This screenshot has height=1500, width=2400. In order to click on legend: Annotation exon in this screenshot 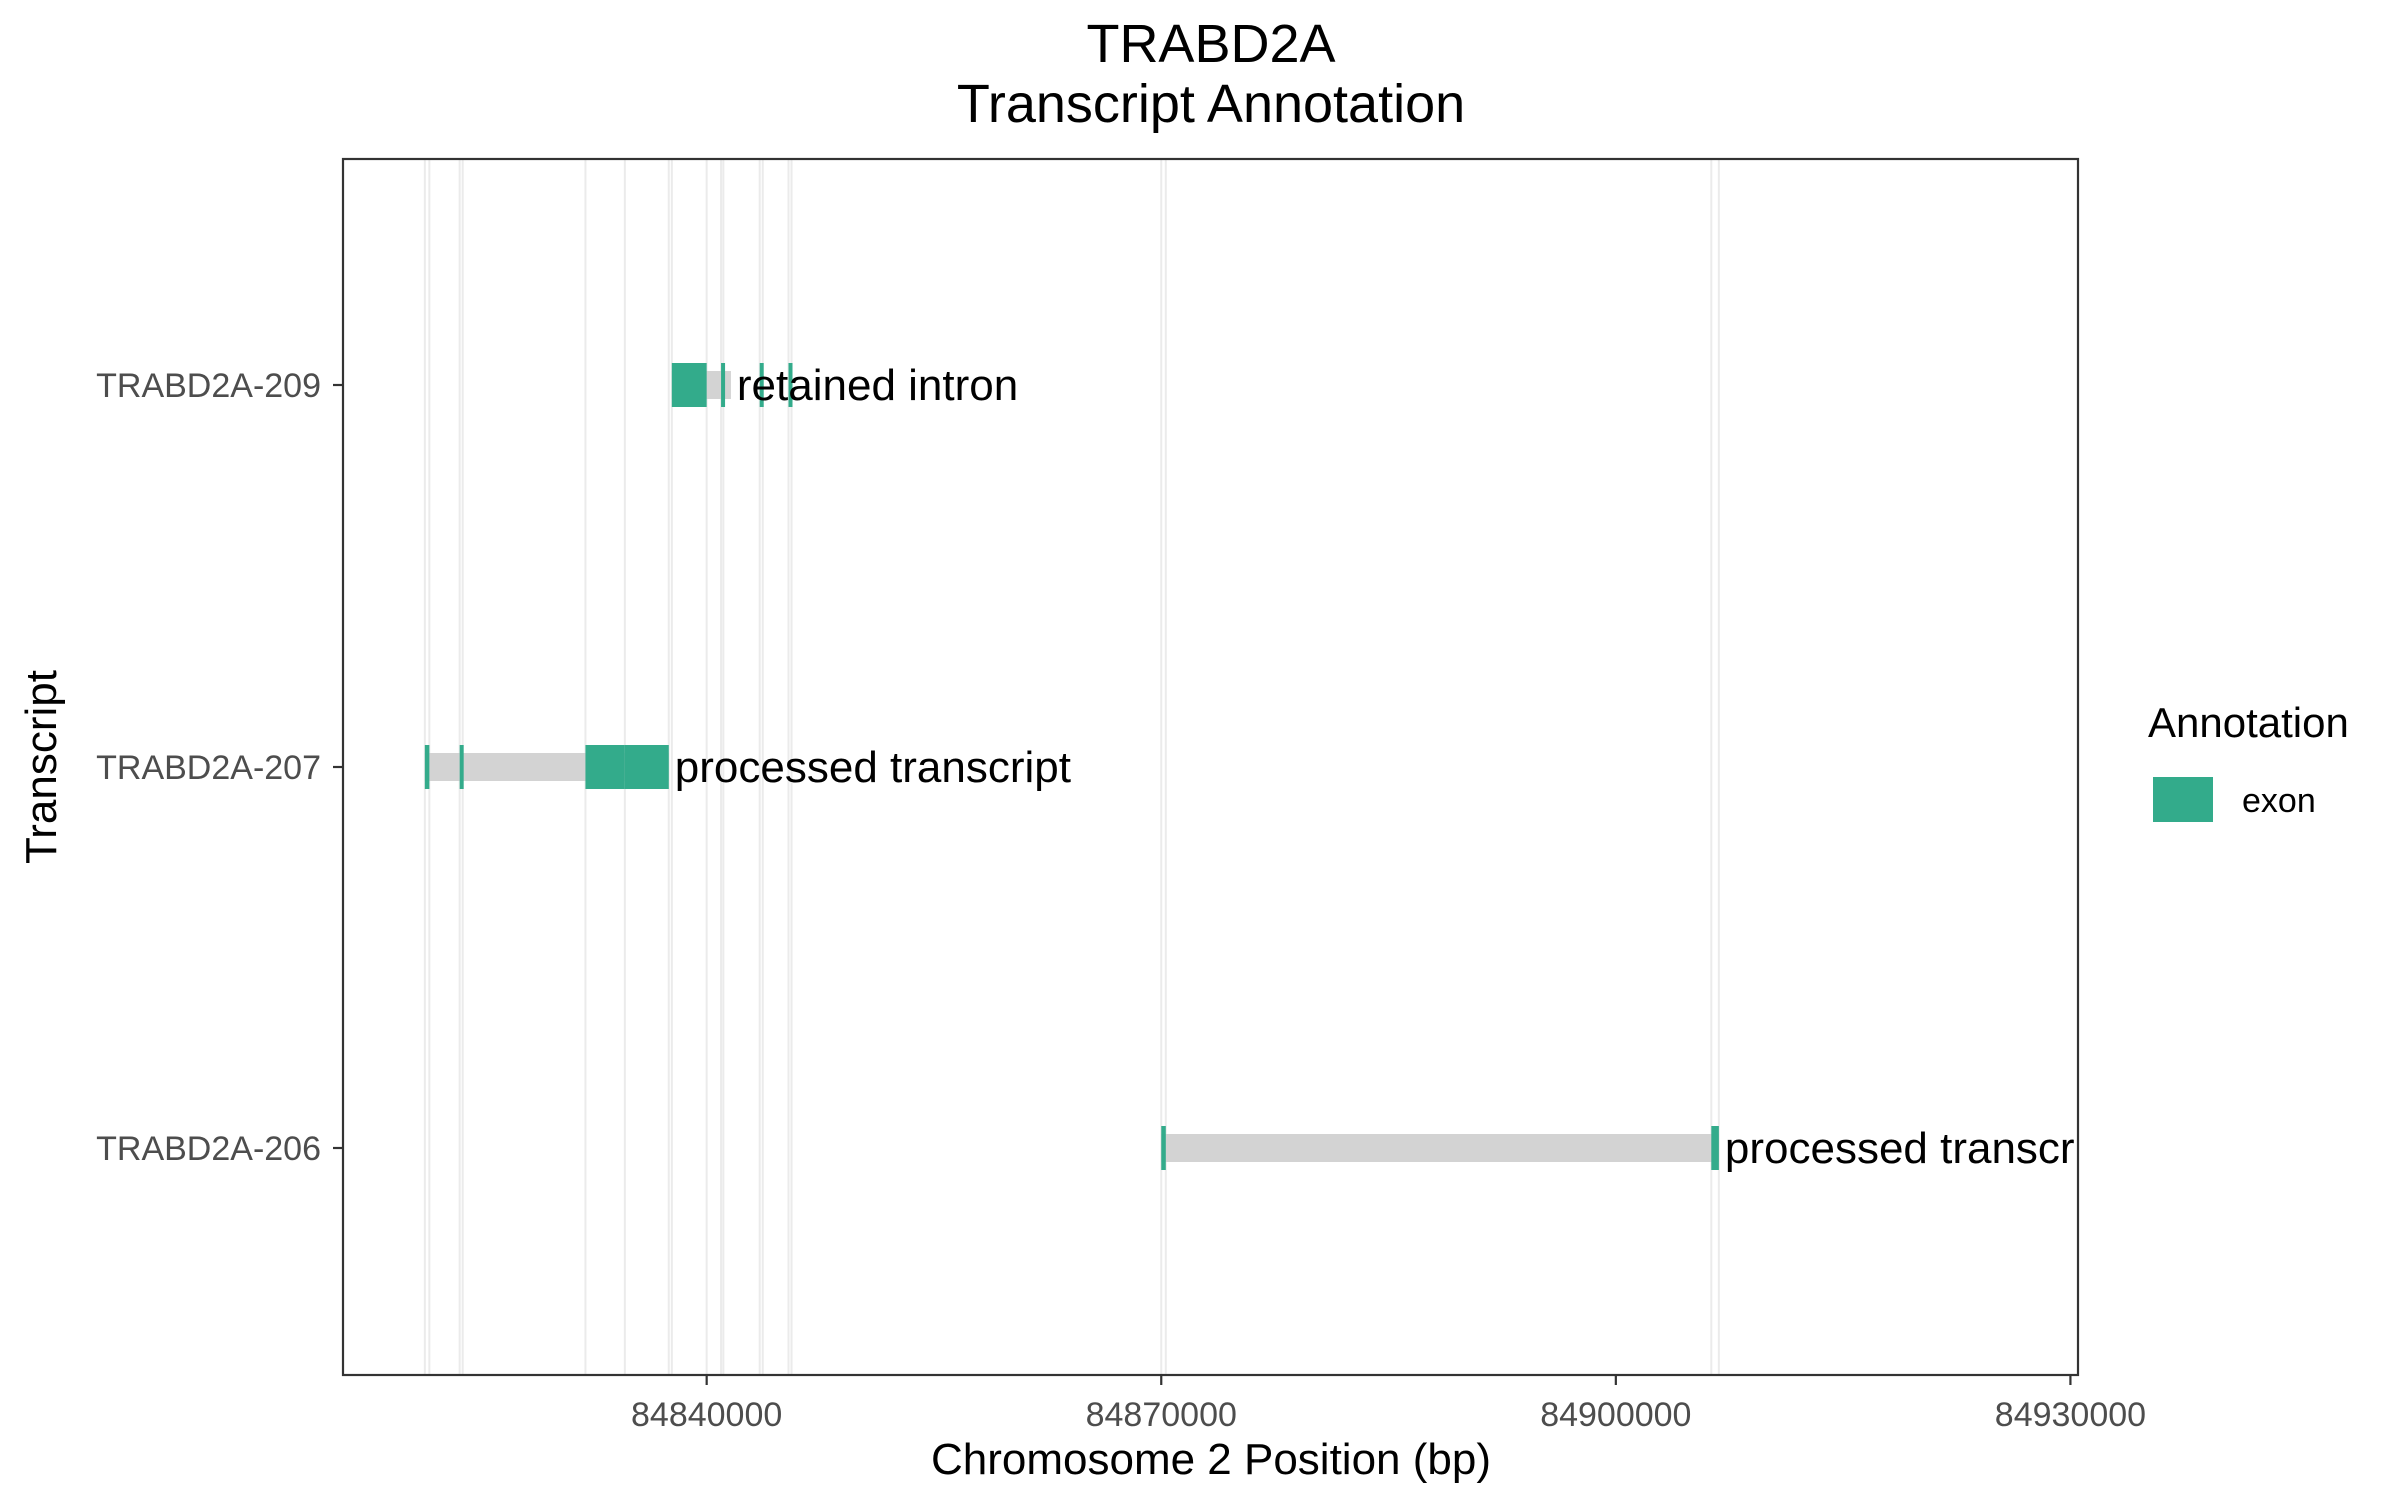, I will do `click(2248, 760)`.